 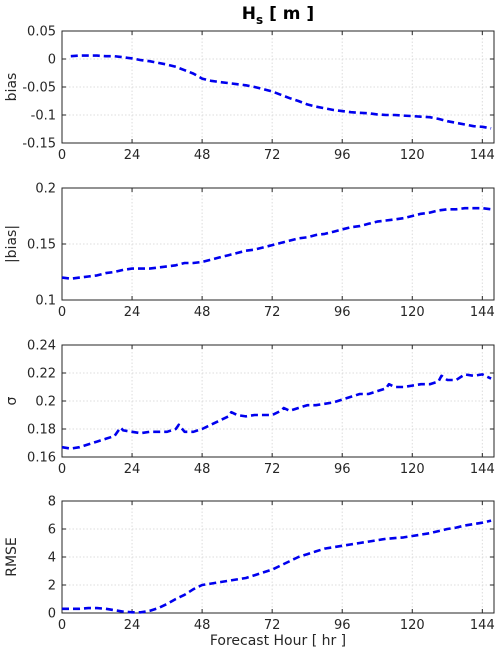 I want to click on y-tick-label: 0.18, so click(x=41, y=430).